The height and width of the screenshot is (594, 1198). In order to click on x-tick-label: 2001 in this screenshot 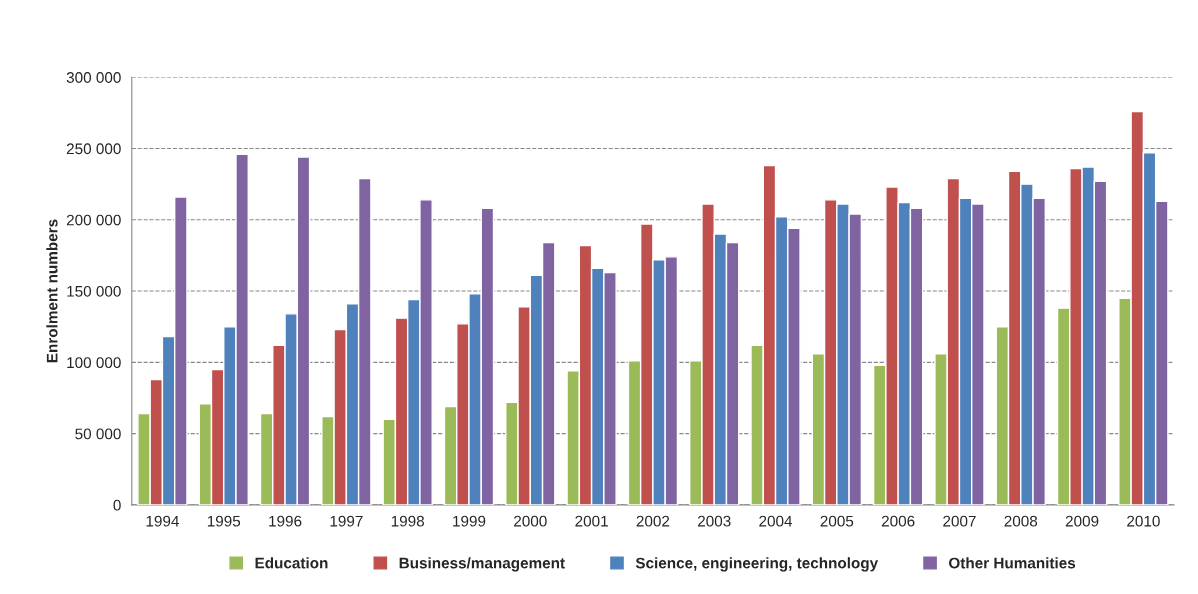, I will do `click(591, 521)`.